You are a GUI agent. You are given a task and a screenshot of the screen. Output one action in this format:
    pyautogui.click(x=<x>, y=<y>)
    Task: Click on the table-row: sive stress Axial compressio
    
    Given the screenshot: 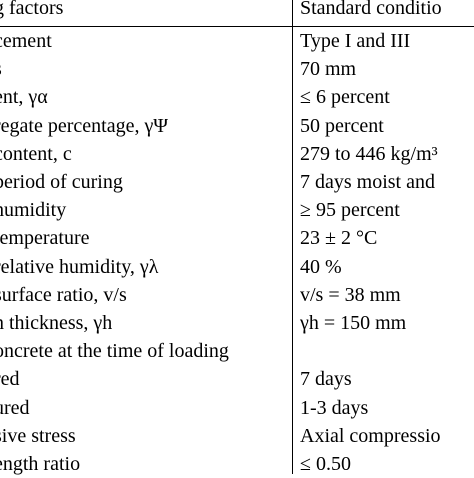 What is the action you would take?
    pyautogui.click(x=237, y=436)
    